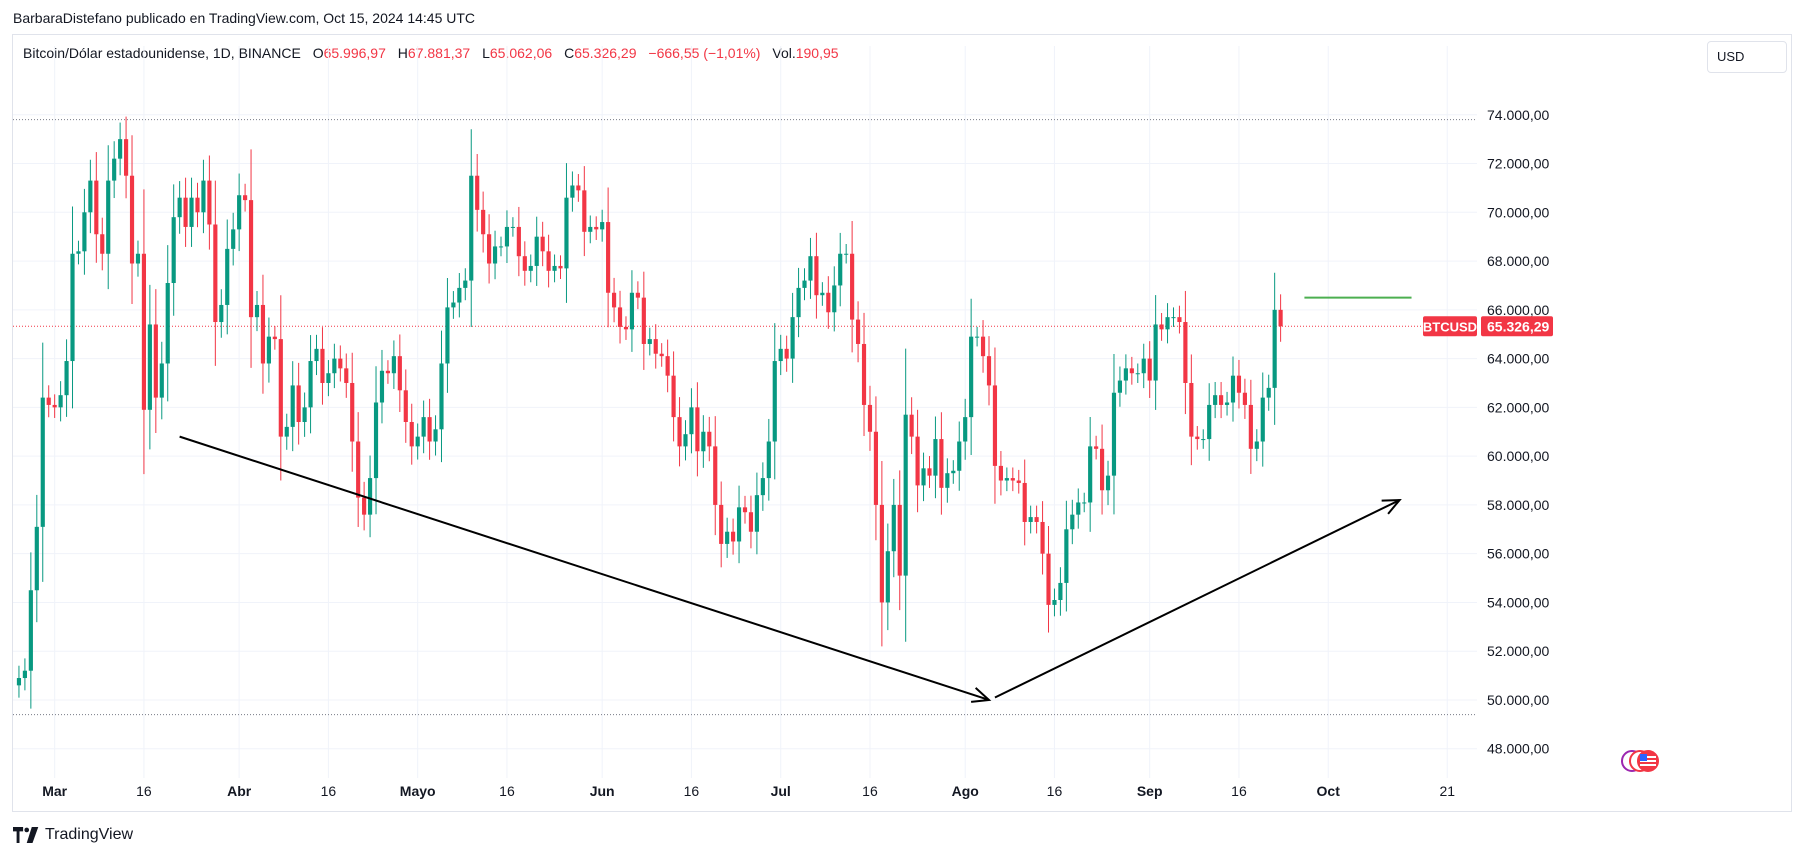 The image size is (1805, 856). I want to click on y-tick-label: 54.000,00, so click(1518, 602).